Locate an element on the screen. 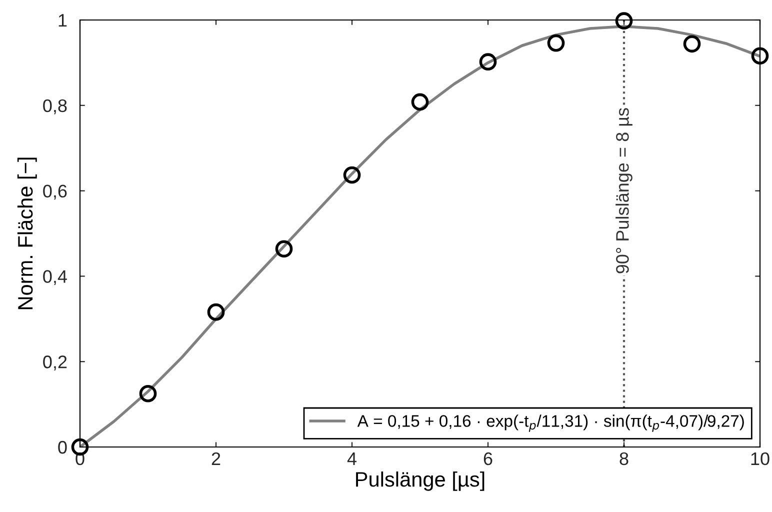  y-axis-title: Norm. Fläche [−] is located at coordinates (27, 234).